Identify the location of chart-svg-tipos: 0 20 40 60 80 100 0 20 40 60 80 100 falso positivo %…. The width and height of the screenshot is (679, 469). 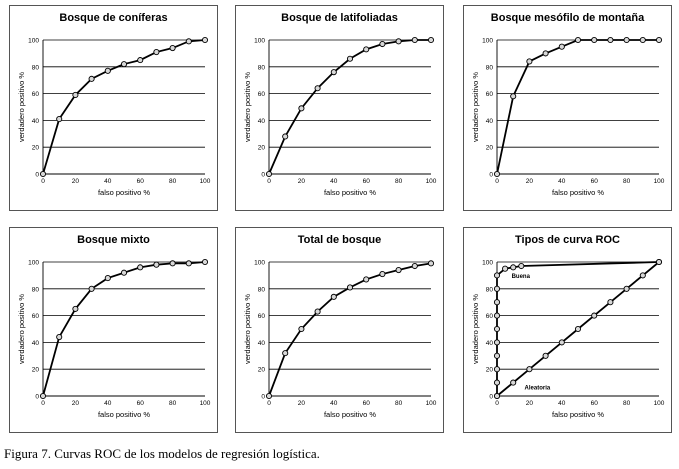
(568, 338).